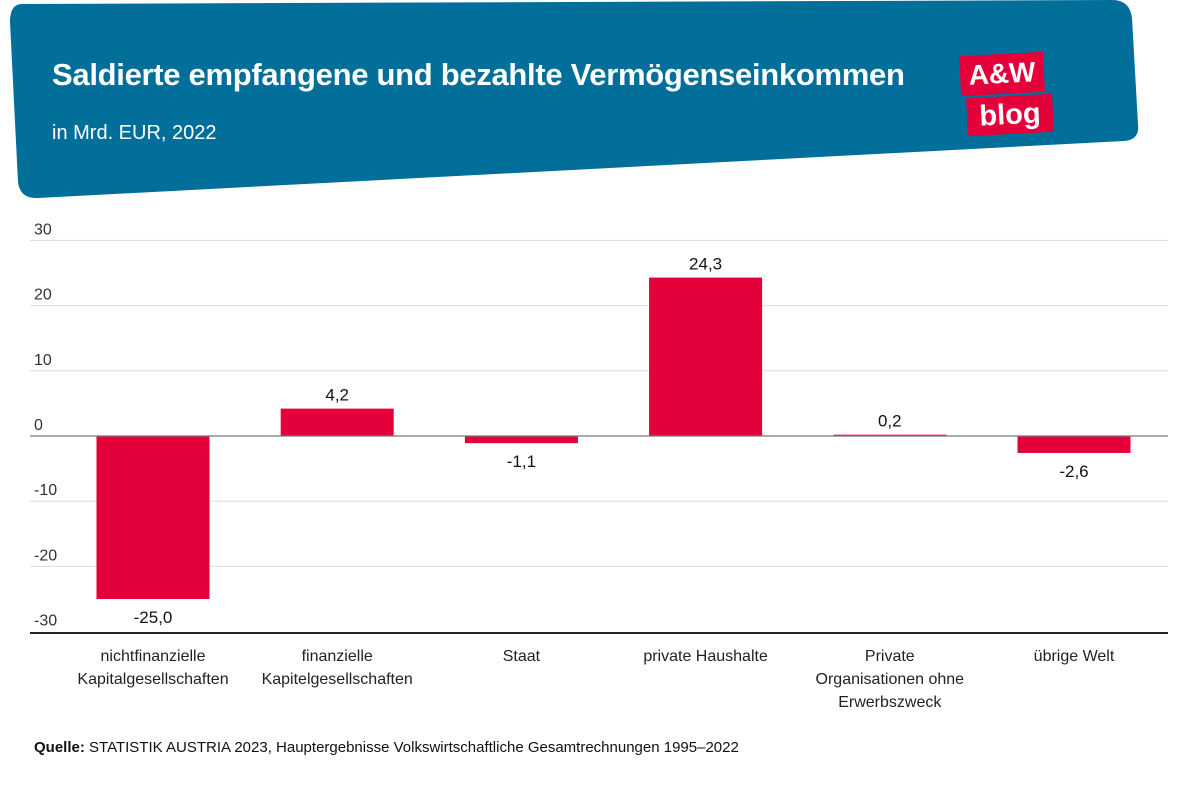  Describe the element at coordinates (337, 656) in the screenshot. I see `x-category-label: finanzielle` at that location.